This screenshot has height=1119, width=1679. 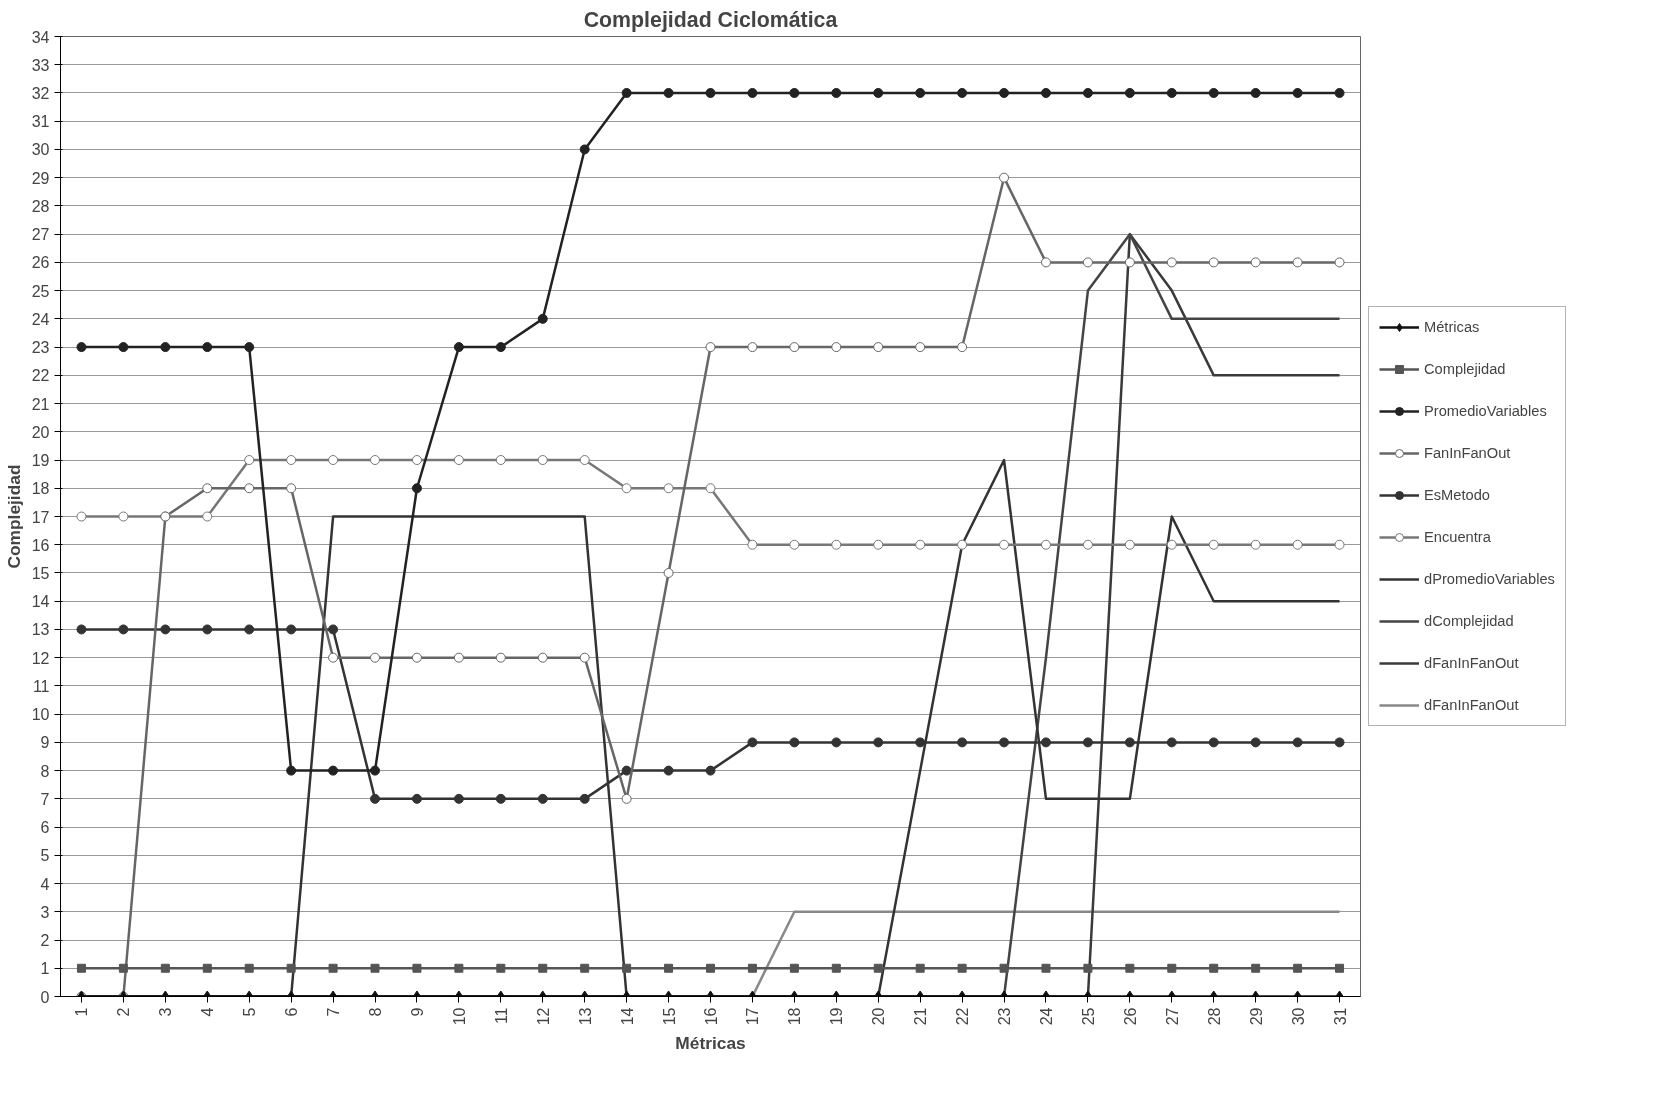 What do you see at coordinates (1214, 1016) in the screenshot?
I see `x-tick-label: 28` at bounding box center [1214, 1016].